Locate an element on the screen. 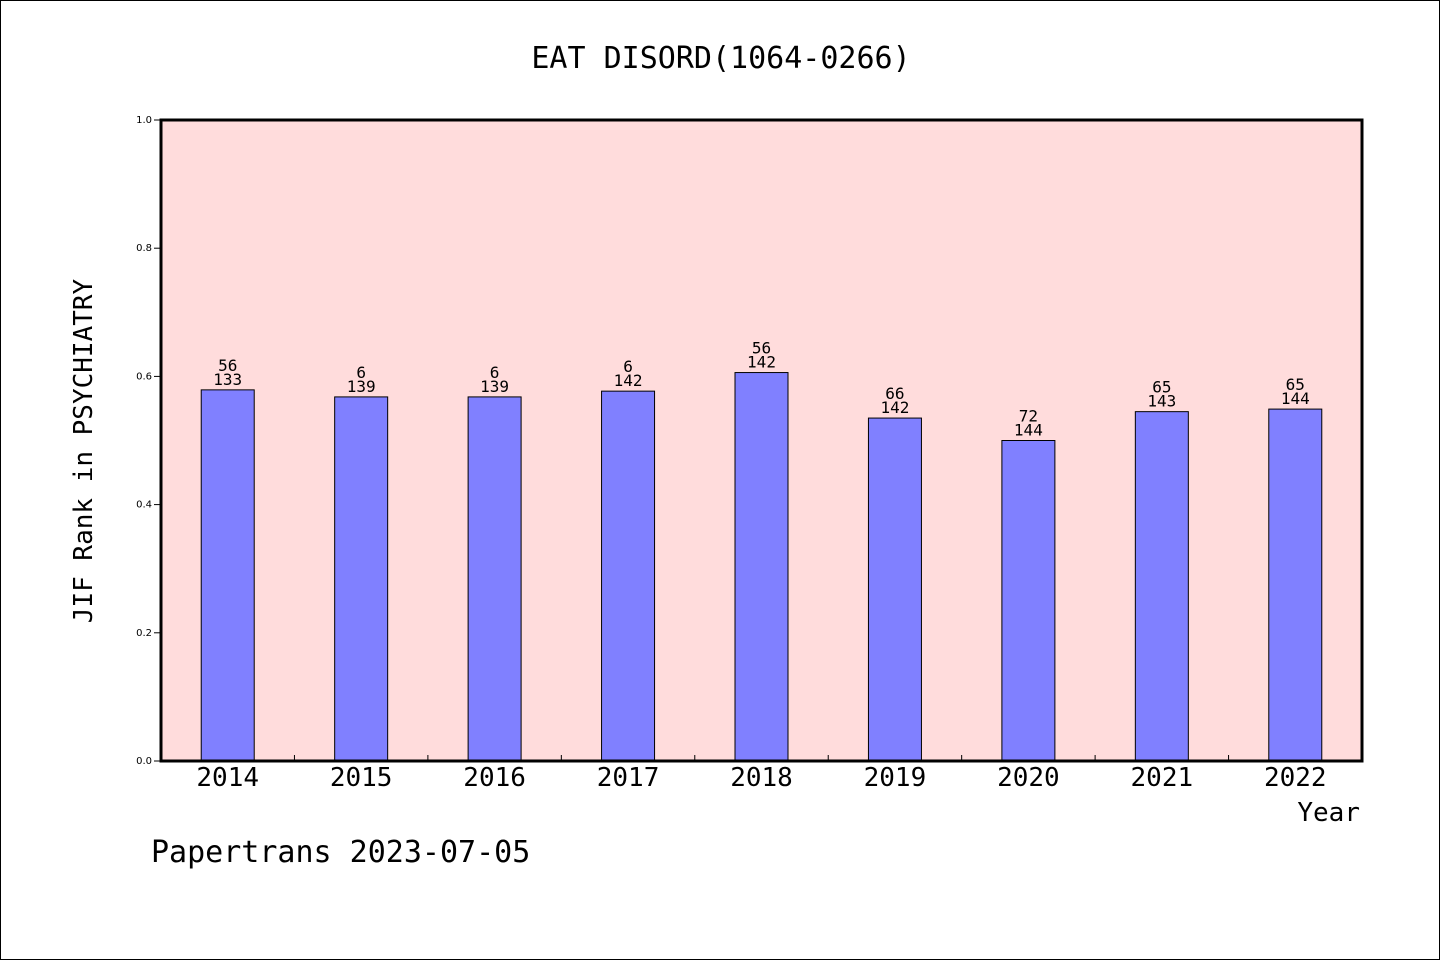 The image size is (1440, 960). x-tick-label: 2018 is located at coordinates (761, 778).